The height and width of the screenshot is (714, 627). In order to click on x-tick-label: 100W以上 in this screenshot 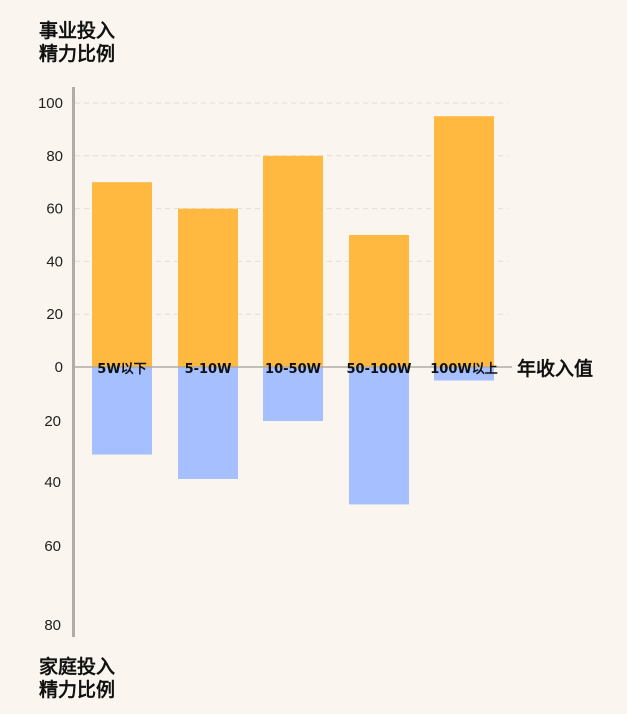, I will do `click(463, 369)`.